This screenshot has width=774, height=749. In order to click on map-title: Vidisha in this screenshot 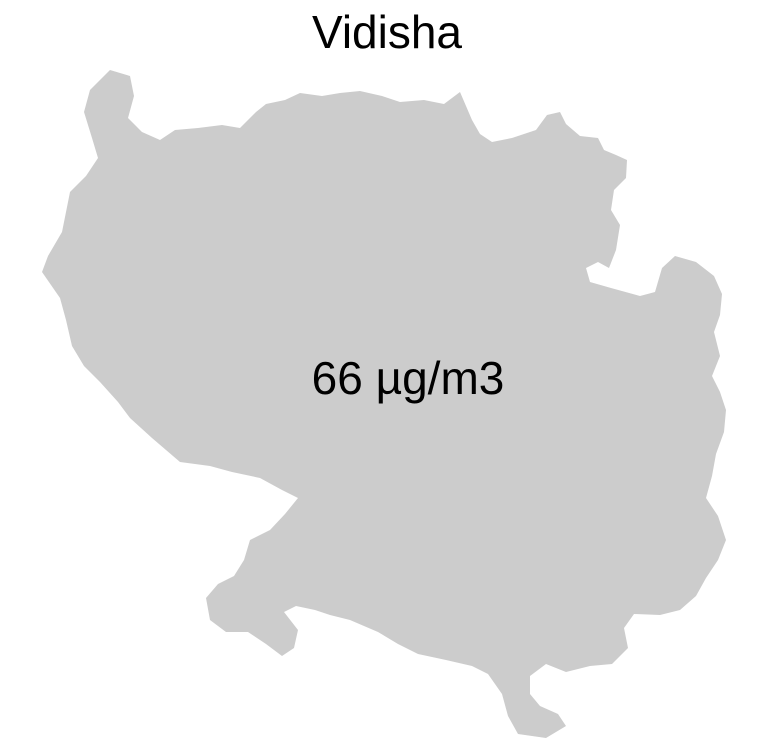, I will do `click(387, 32)`.